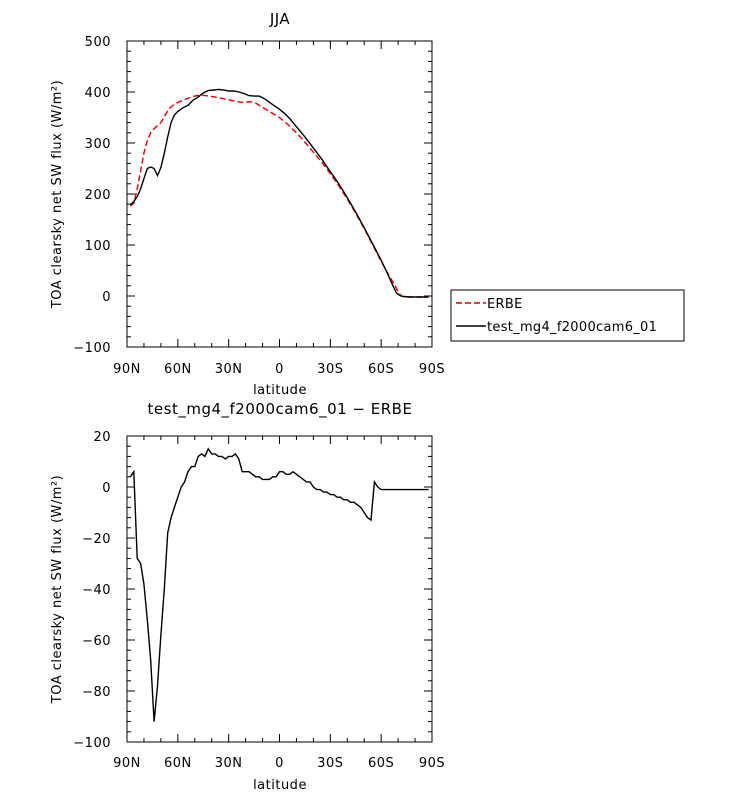 The image size is (732, 796). Describe the element at coordinates (98, 195) in the screenshot. I see `top-y-tick-label: 200` at that location.